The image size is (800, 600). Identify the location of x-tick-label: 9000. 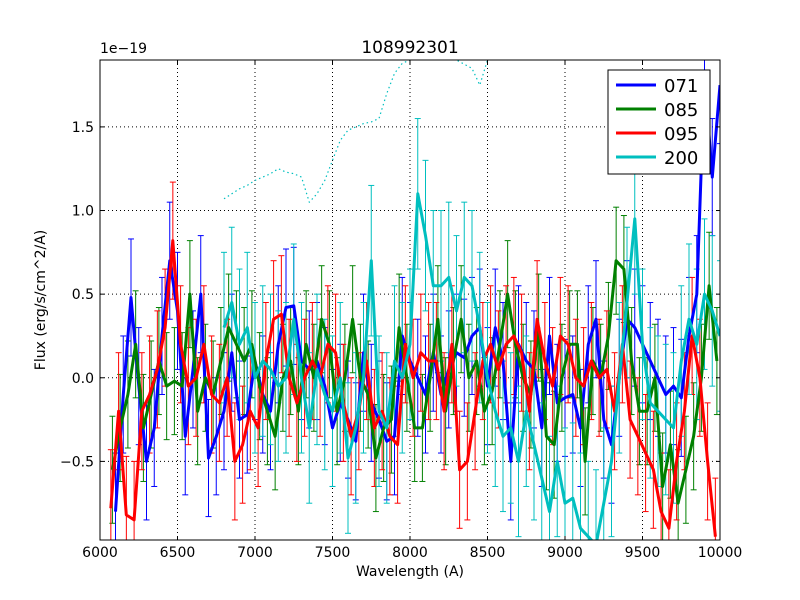
(565, 553).